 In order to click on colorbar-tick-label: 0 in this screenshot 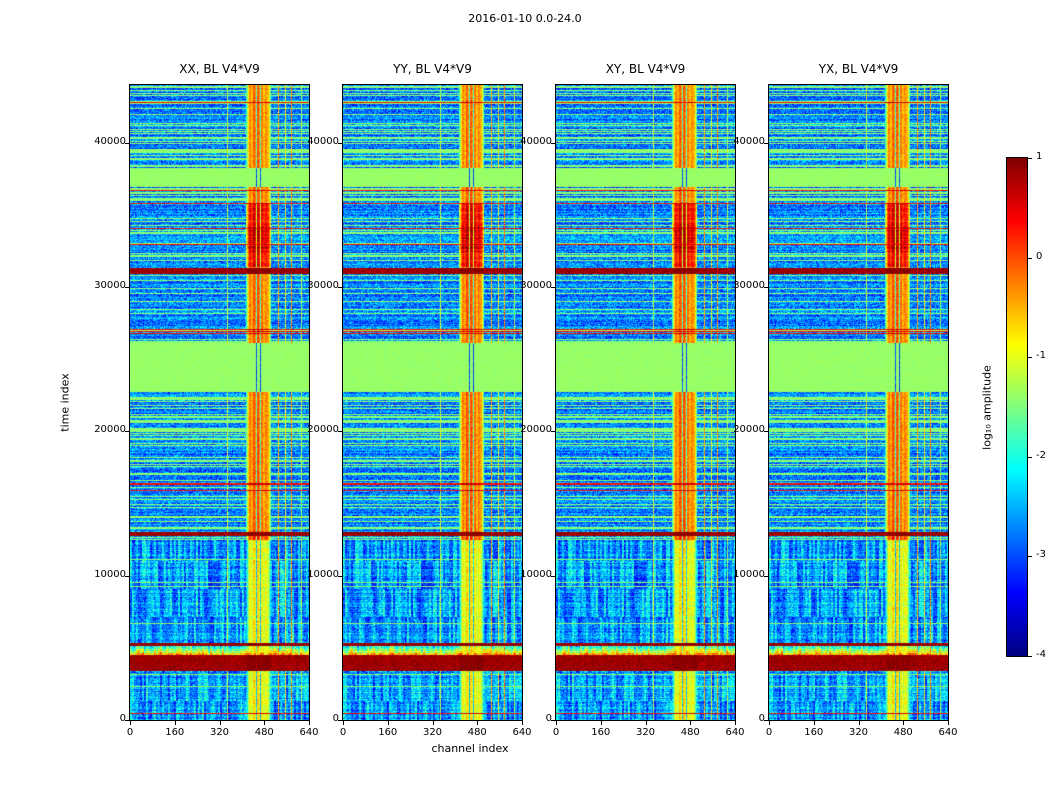, I will do `click(1039, 256)`.